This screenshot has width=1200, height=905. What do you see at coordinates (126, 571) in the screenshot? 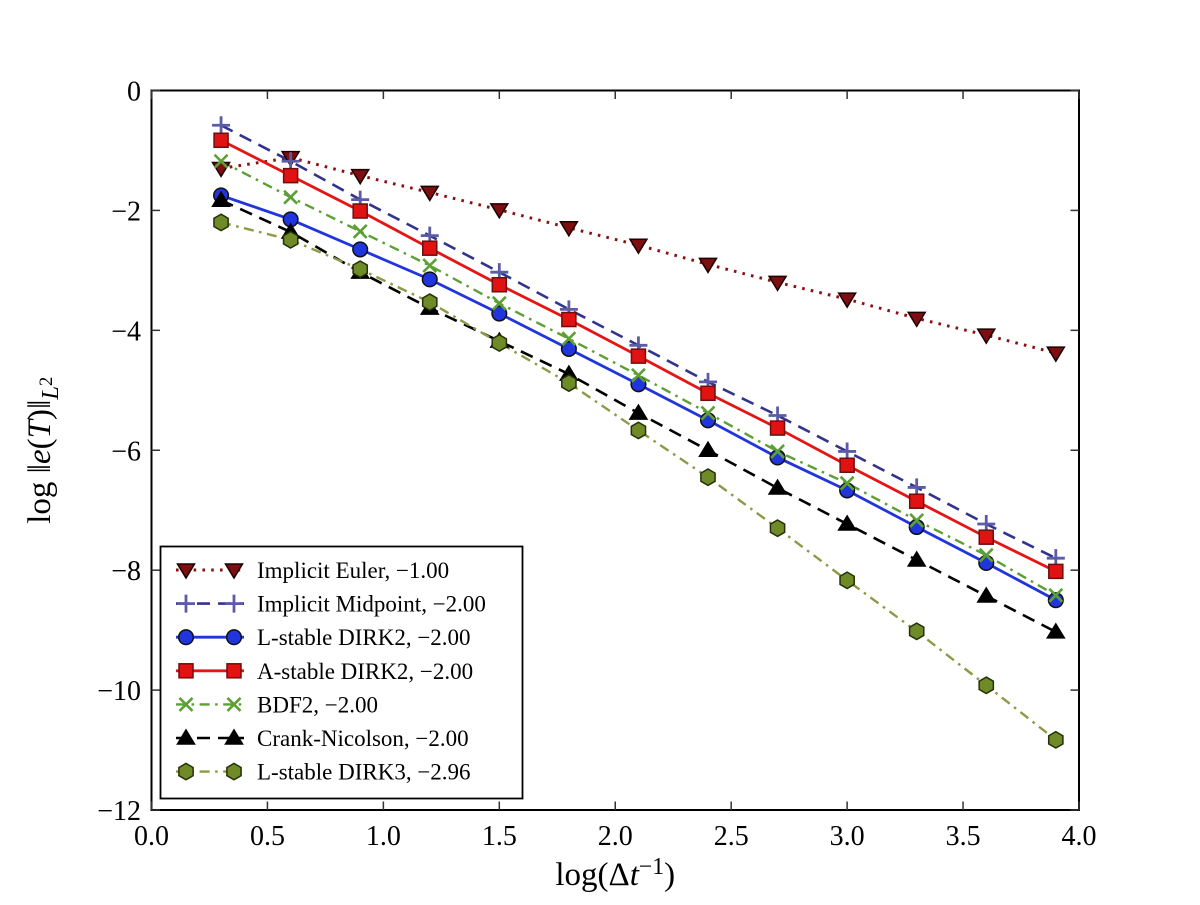
I see `y-tick-label: −8` at bounding box center [126, 571].